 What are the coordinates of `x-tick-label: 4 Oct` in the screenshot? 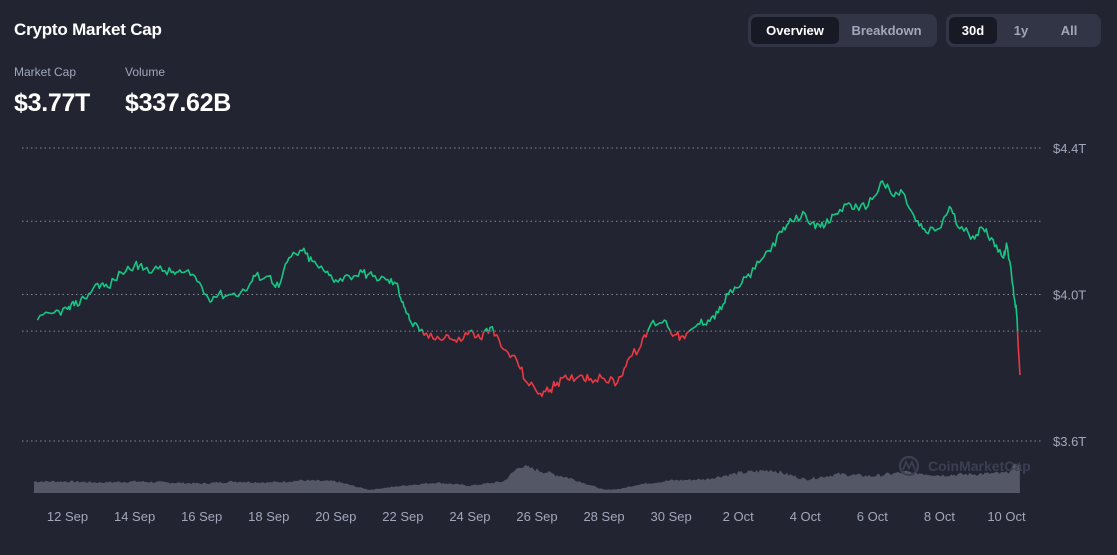 It's located at (805, 516).